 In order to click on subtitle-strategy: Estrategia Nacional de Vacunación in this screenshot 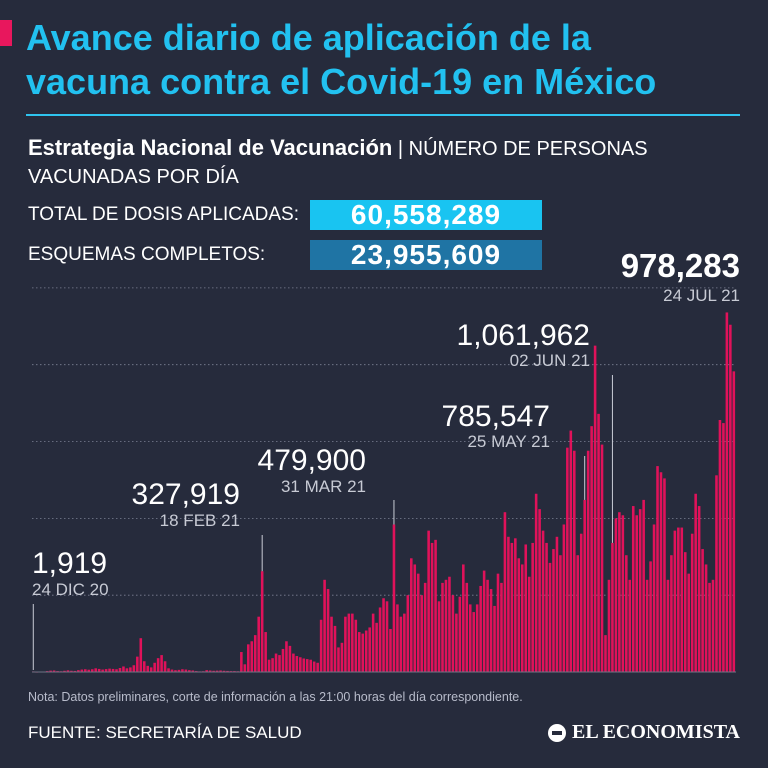, I will do `click(210, 147)`.